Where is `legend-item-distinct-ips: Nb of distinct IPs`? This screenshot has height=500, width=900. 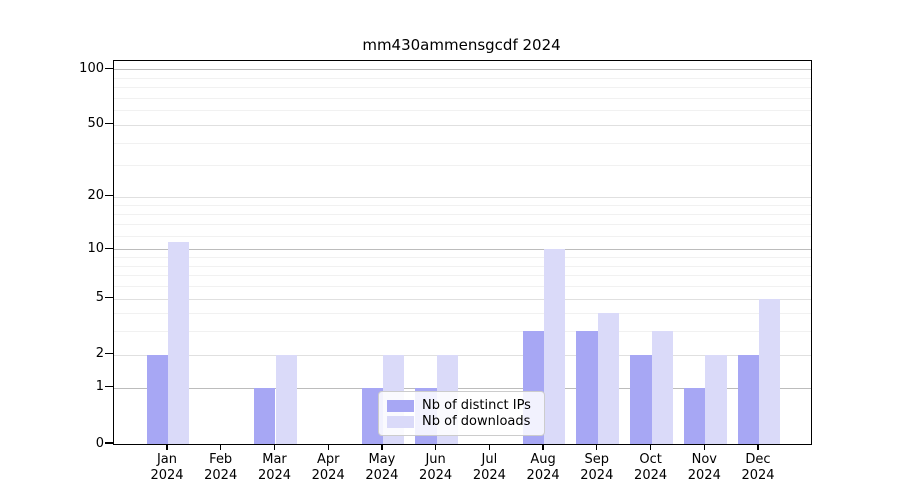
legend-item-distinct-ips: Nb of distinct IPs is located at coordinates (461, 405).